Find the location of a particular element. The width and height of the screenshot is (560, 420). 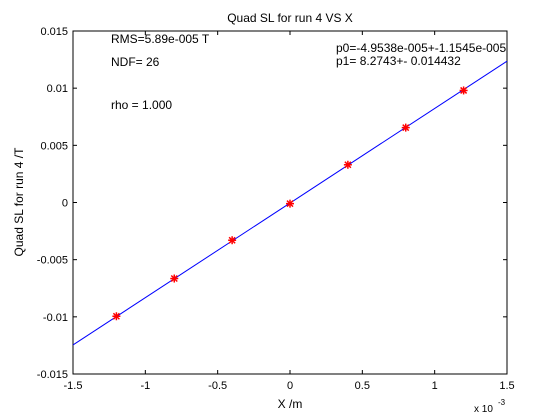

chart-title: Quad SL for run 4 VS X is located at coordinates (290, 18).